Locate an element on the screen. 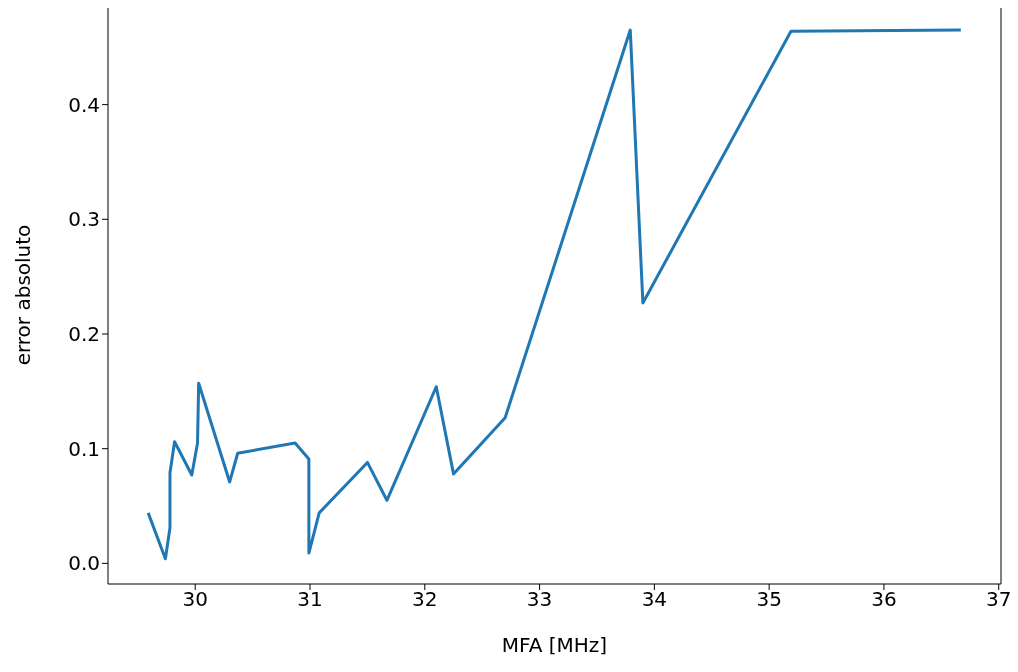 This screenshot has height=672, width=1018. x-tick-label: 30 is located at coordinates (195, 599).